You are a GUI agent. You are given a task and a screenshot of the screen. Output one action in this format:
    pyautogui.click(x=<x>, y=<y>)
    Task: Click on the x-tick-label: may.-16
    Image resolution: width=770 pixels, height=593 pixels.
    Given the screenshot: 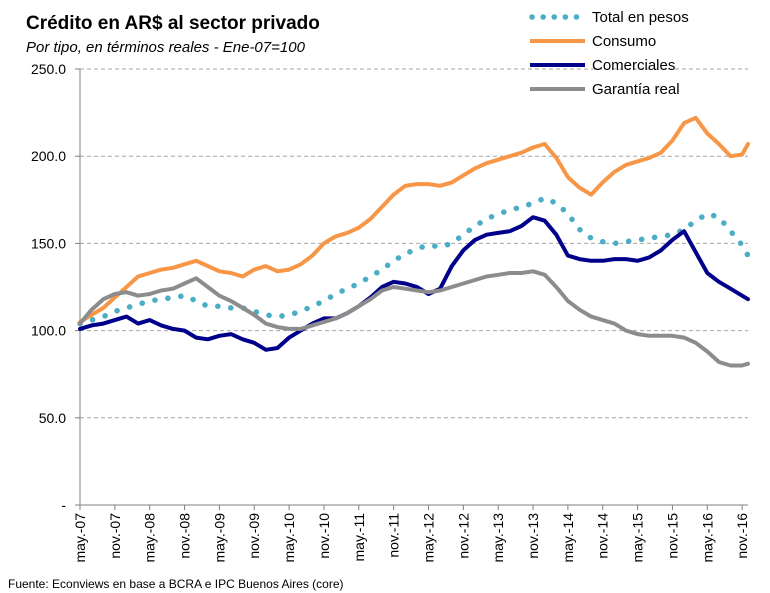 What is the action you would take?
    pyautogui.click(x=707, y=538)
    